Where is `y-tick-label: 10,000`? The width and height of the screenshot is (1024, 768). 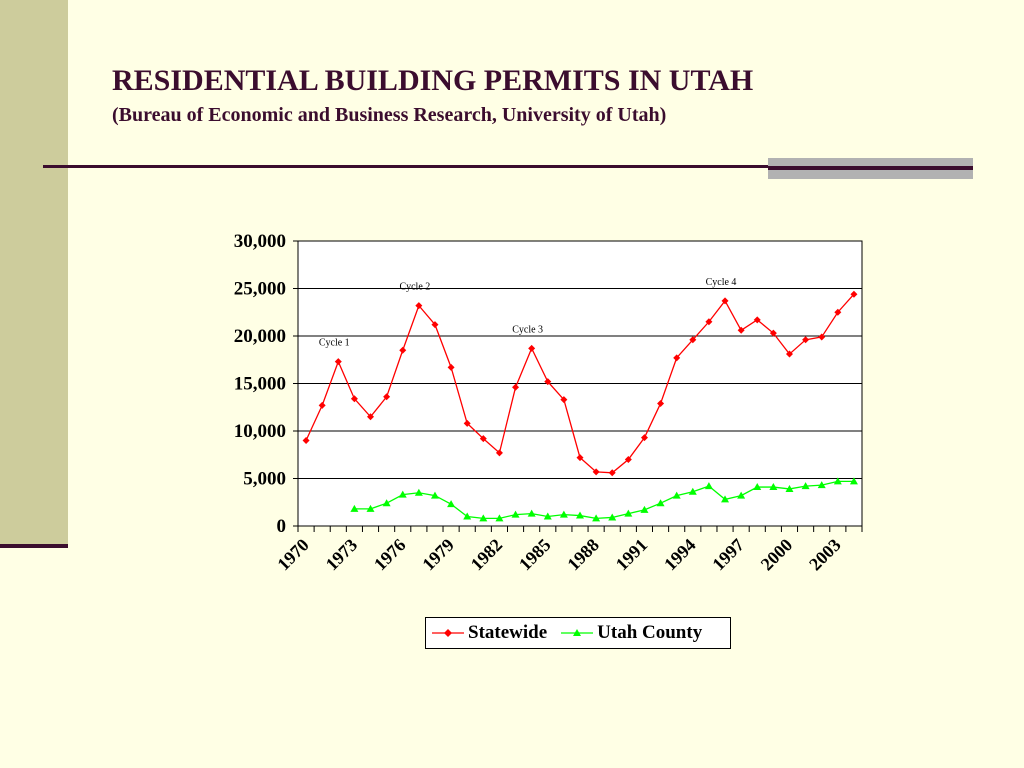
y-tick-label: 10,000 is located at coordinates (260, 431).